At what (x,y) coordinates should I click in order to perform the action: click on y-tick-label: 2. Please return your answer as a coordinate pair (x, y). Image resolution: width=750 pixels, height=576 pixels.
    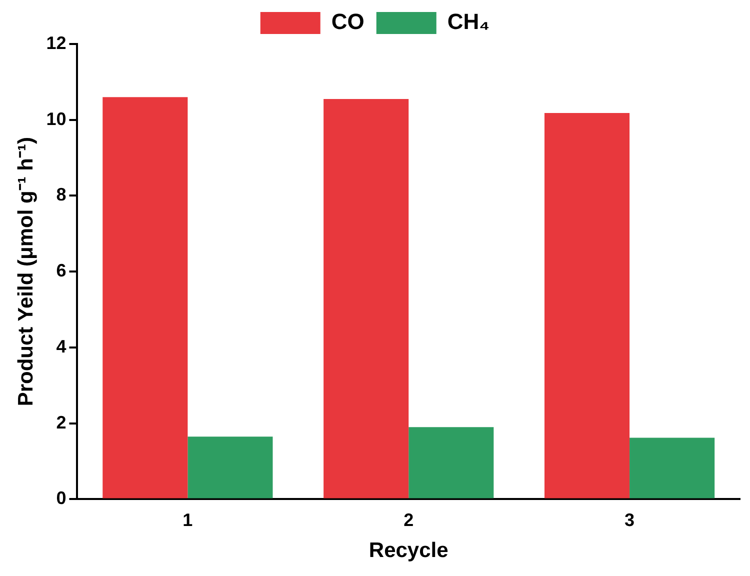
    Looking at the image, I should click on (61, 422).